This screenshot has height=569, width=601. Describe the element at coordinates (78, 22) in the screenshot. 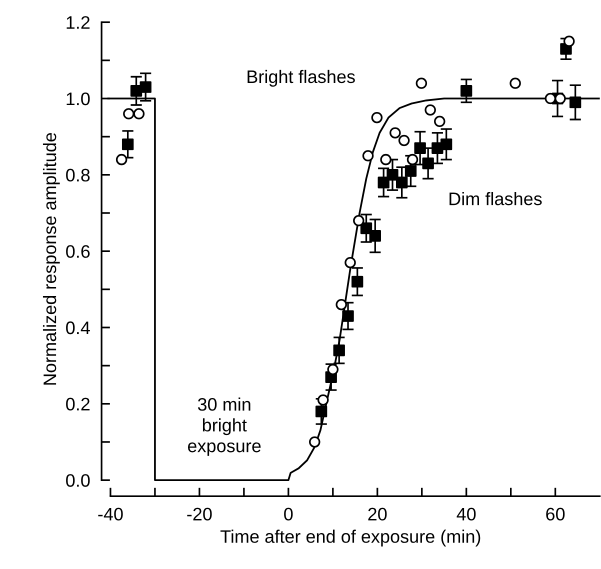

I see `y-tick-label: 1.2` at that location.